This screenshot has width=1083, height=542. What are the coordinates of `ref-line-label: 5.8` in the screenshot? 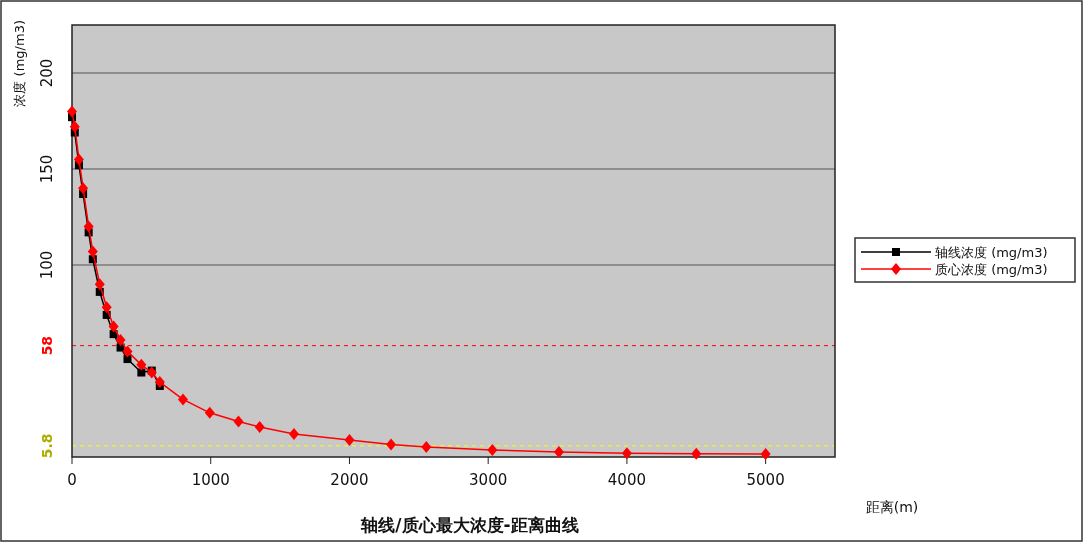 It's located at (47, 446).